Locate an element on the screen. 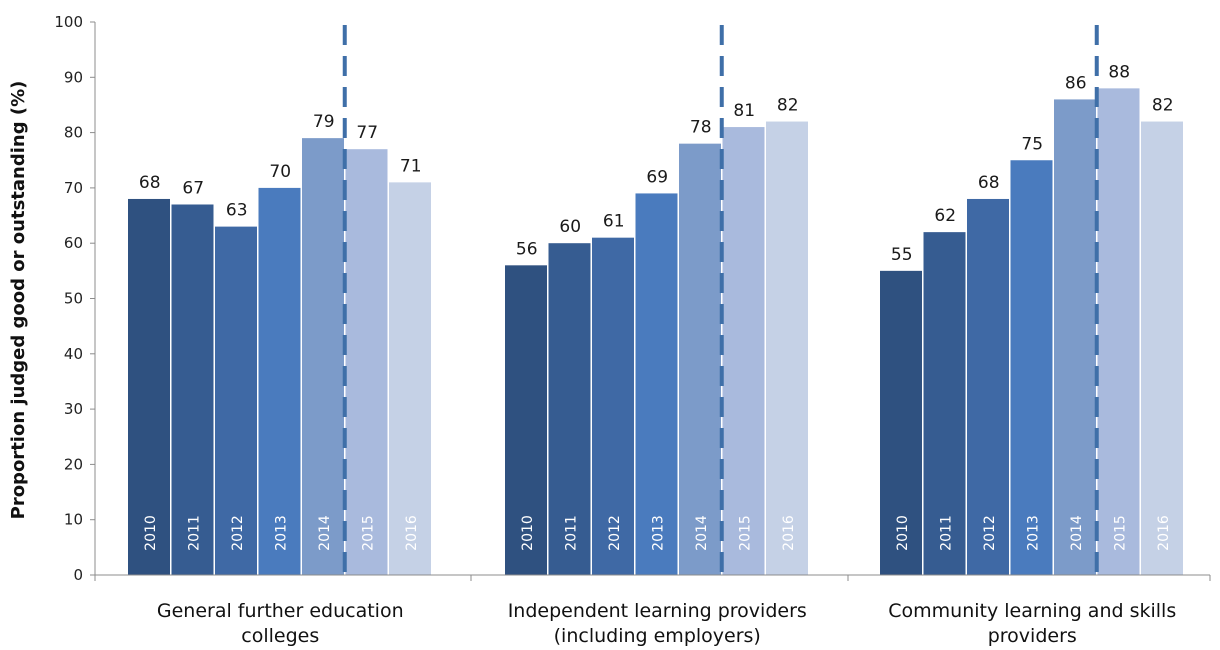 The image size is (1220, 650). y-tick-label: 30 is located at coordinates (73, 409).